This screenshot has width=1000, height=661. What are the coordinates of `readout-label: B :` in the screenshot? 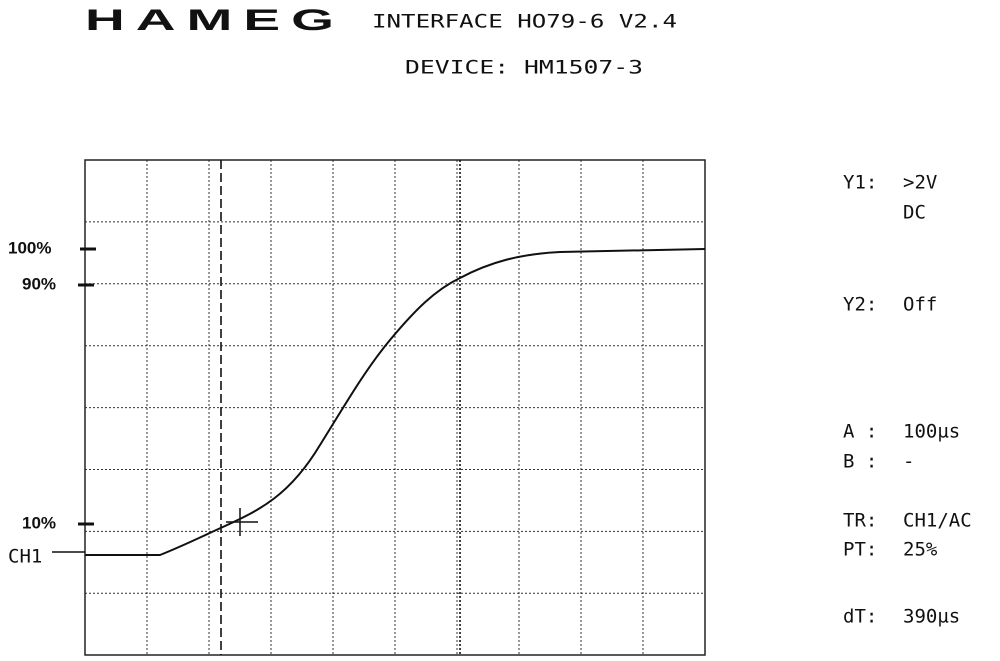 It's located at (860, 462).